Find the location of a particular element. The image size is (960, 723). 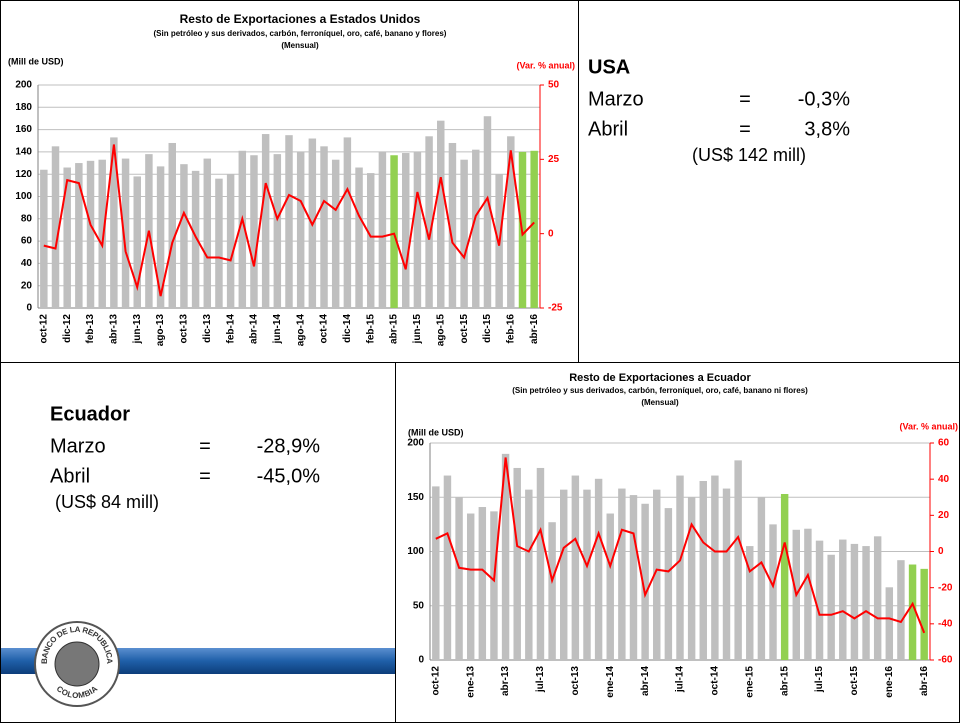

panel-title: USA is located at coordinates (609, 67).